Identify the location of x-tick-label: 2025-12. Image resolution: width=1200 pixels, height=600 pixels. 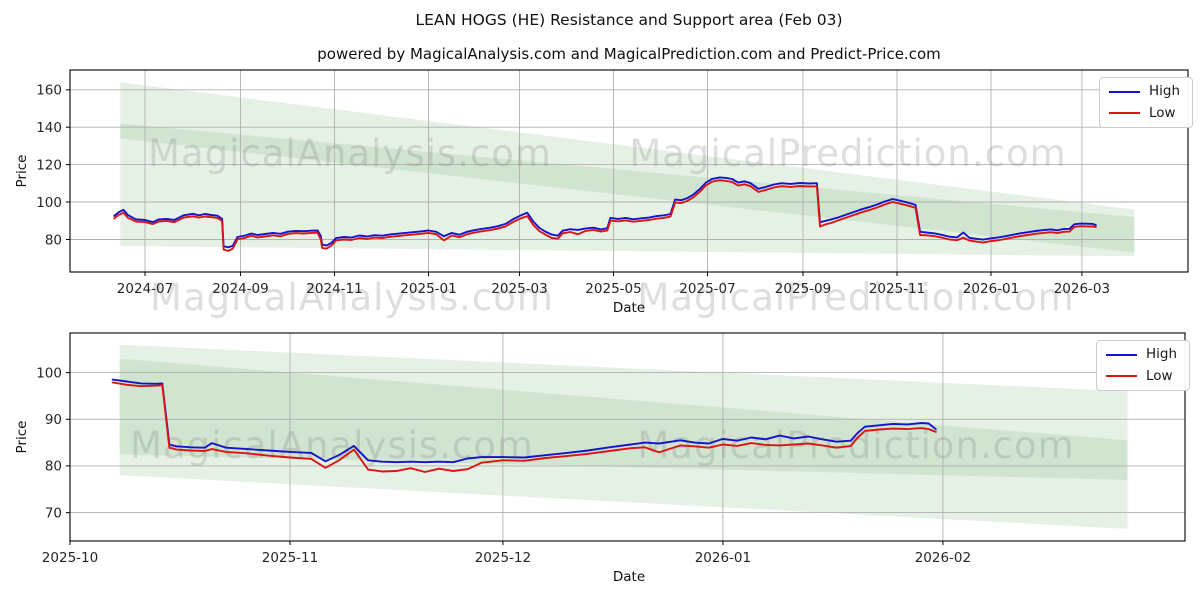
(503, 558).